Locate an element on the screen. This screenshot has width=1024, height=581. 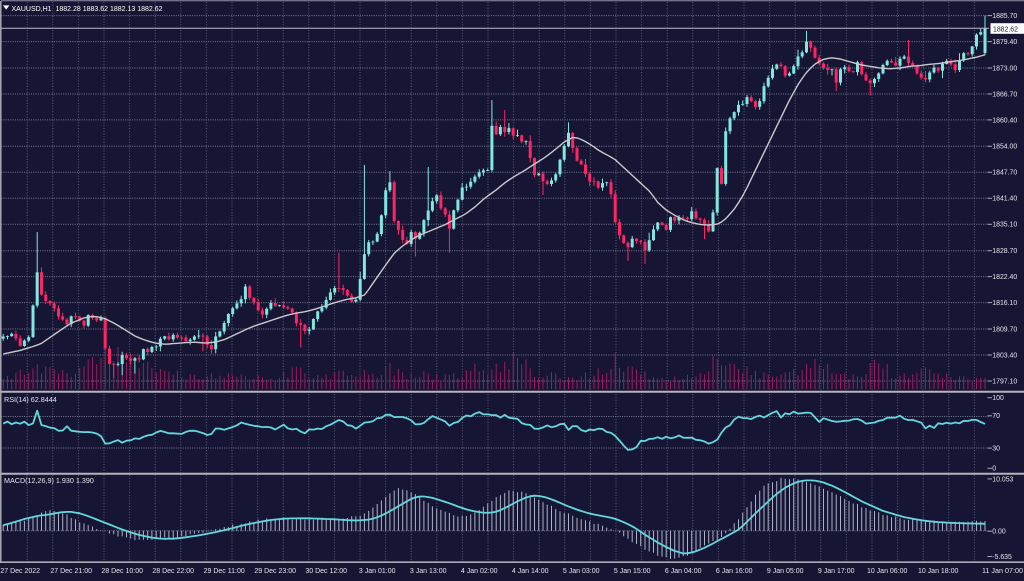
svg-text: 27 Dec 2022 is located at coordinates (20, 571).